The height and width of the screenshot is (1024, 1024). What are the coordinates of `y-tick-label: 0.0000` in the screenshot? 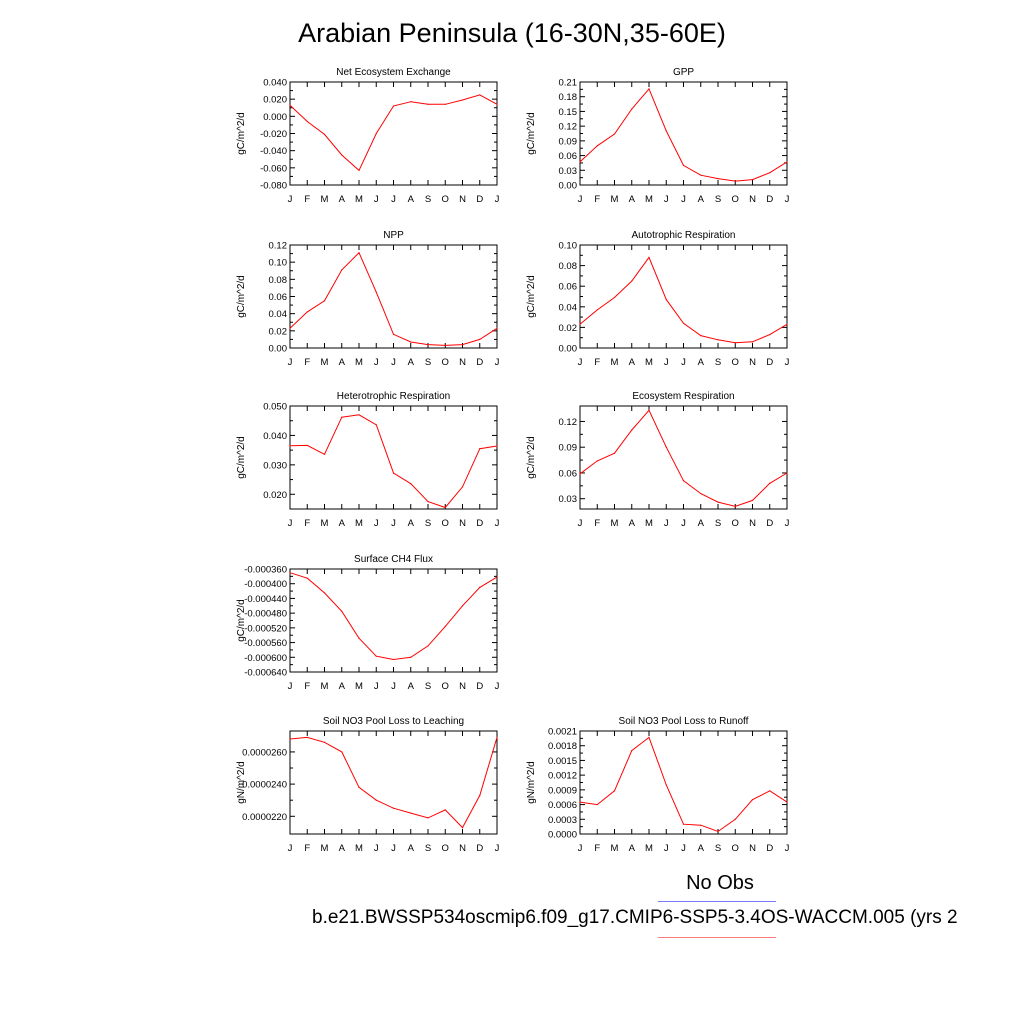 It's located at (562, 835).